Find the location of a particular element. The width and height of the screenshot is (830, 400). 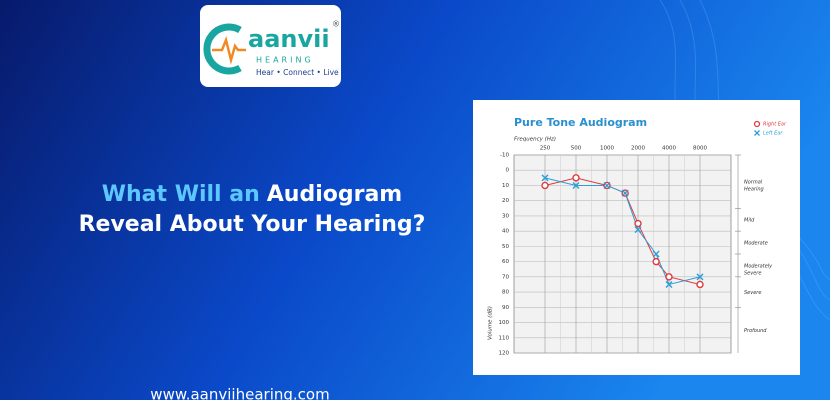

y-axis-label: Volume (dB) is located at coordinates (491, 323).